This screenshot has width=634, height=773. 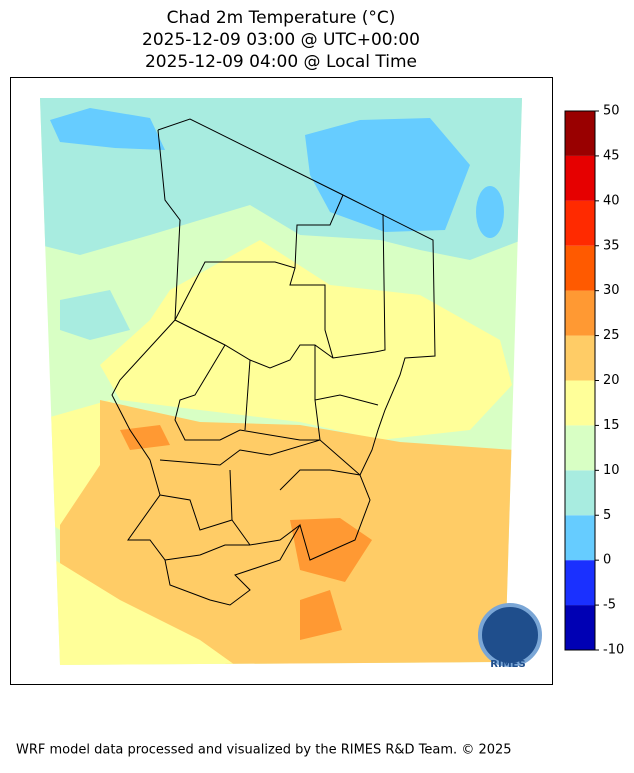 I want to click on colorbar-tick-label: -5, so click(x=609, y=605).